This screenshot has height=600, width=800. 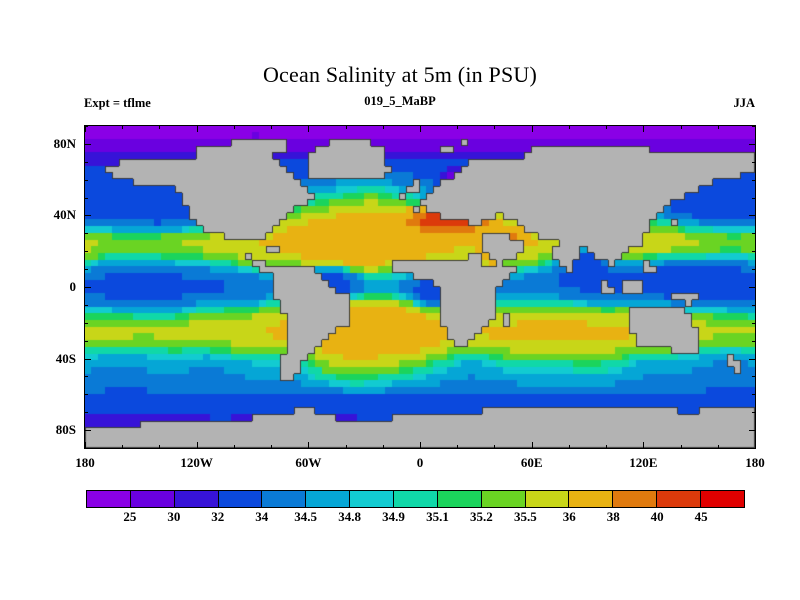 What do you see at coordinates (481, 516) in the screenshot?
I see `colorbar-tick-label: 35.2` at bounding box center [481, 516].